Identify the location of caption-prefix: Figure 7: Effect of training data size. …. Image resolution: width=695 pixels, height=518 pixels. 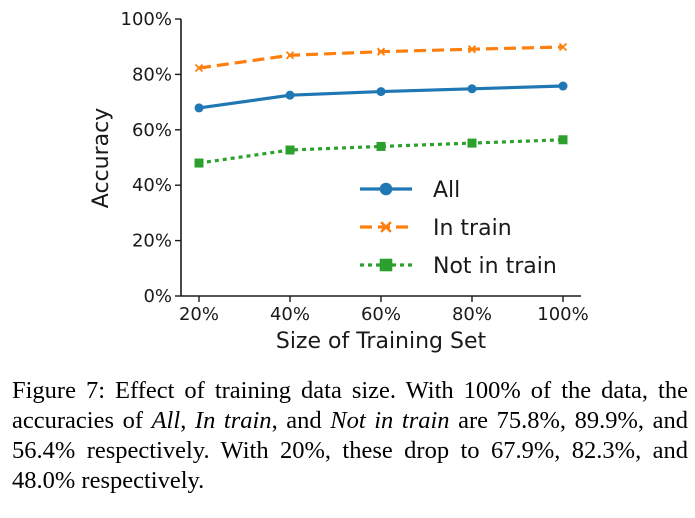
(350, 405).